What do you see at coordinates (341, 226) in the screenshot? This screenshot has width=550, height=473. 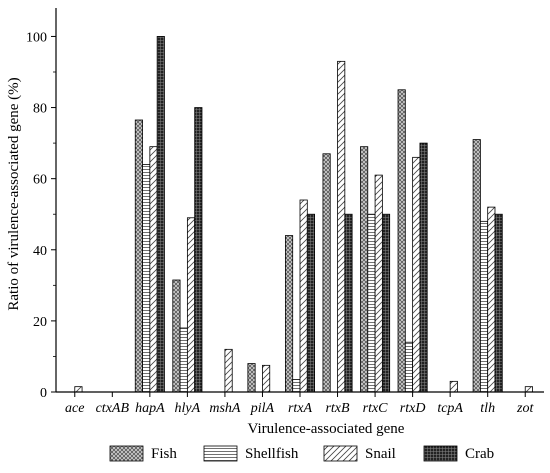 I see `bar-snail-rtxB` at bounding box center [341, 226].